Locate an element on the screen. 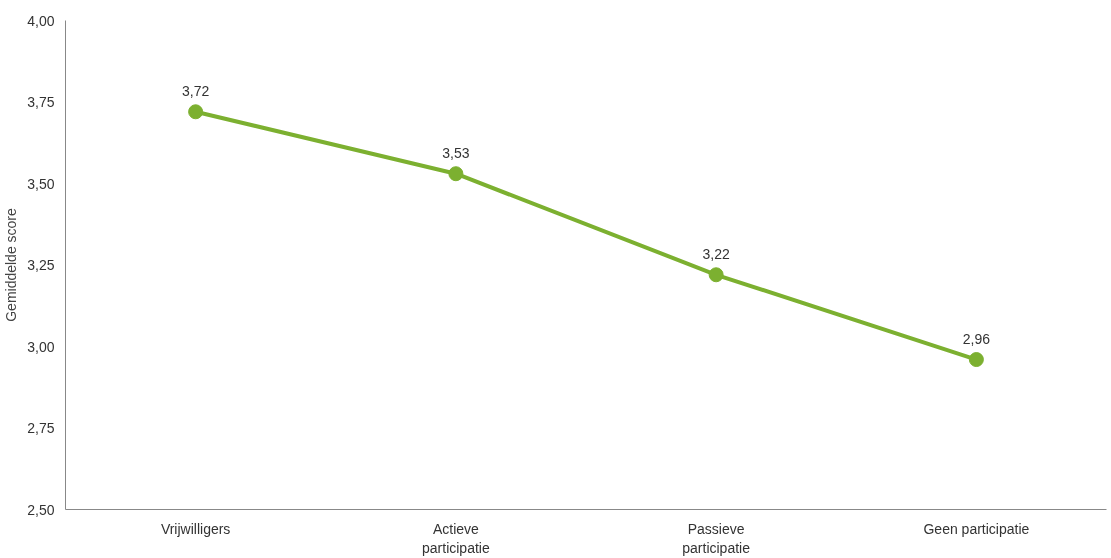 This screenshot has width=1111, height=558. x-tick-label: Geen participatie is located at coordinates (976, 528).